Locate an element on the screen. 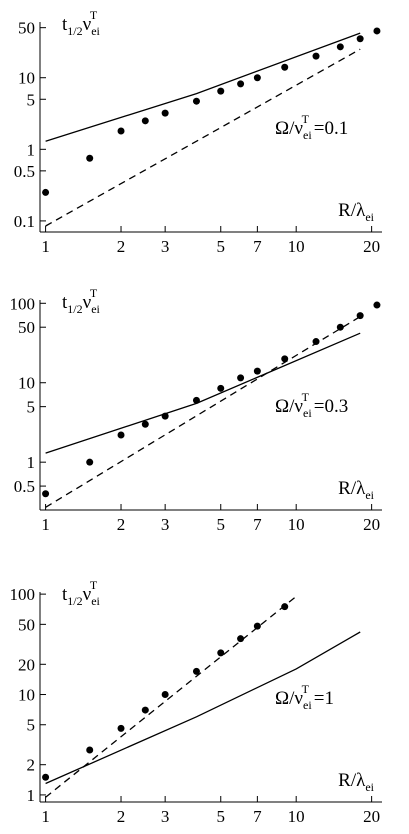  y-tick-label: 0.1 is located at coordinates (24, 221).